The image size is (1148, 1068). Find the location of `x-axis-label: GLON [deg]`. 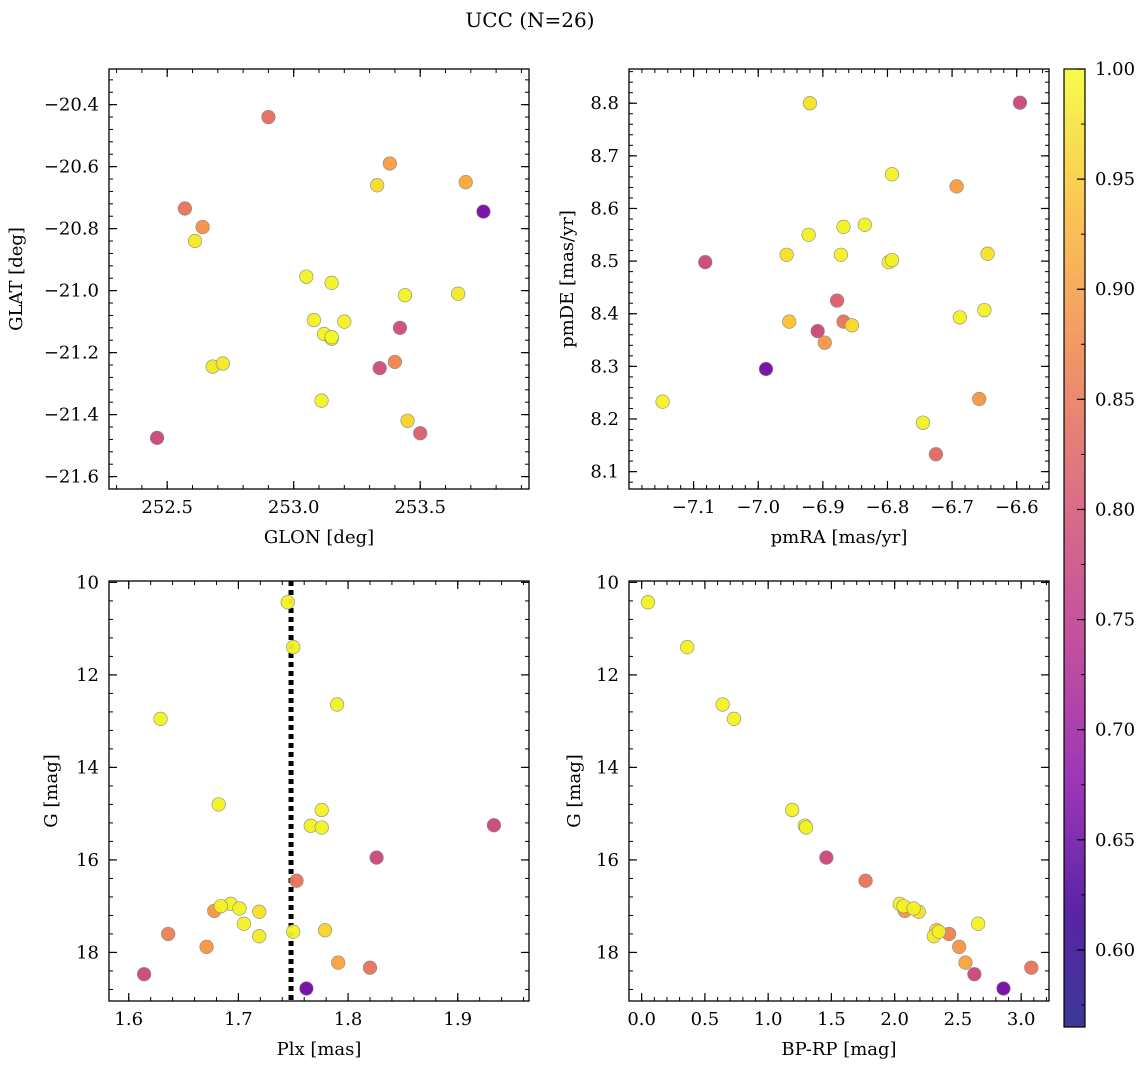

x-axis-label: GLON [deg] is located at coordinates (319, 537).